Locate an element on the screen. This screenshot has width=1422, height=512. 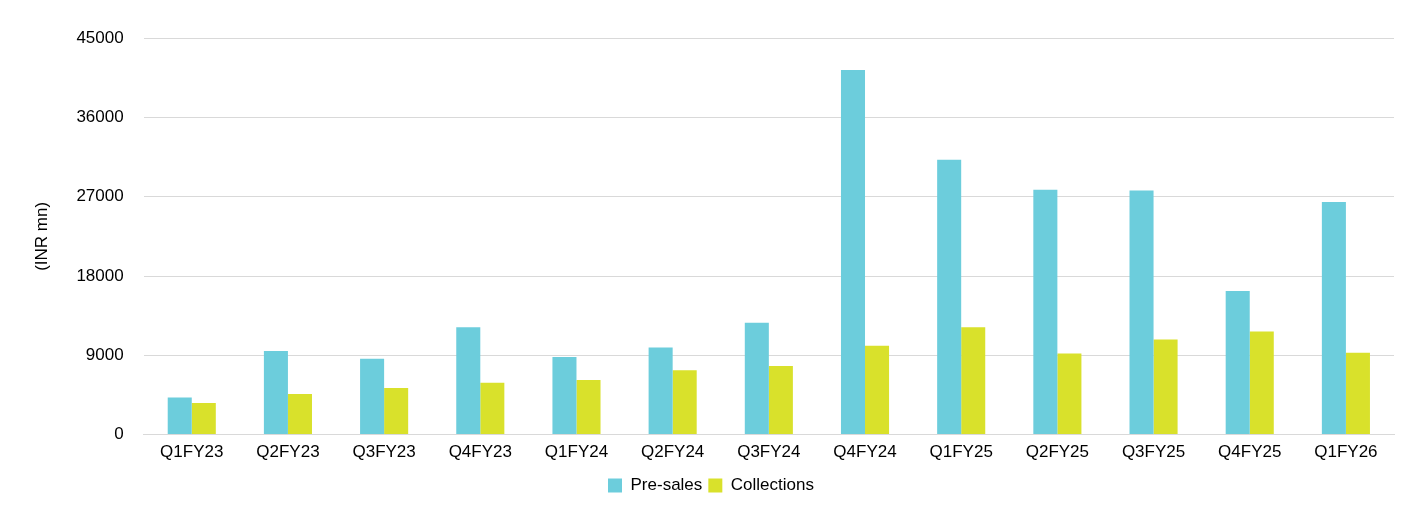
x-tick-label: Q3FY24 is located at coordinates (769, 452).